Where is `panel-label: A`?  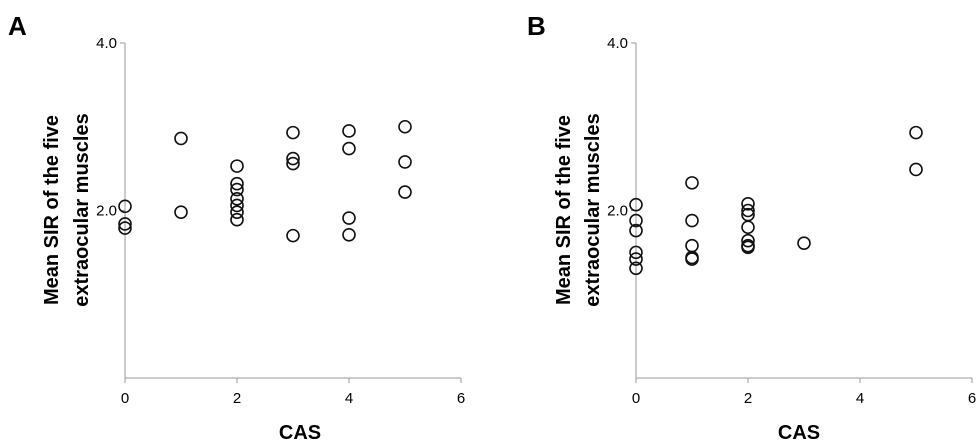 panel-label: A is located at coordinates (17, 26).